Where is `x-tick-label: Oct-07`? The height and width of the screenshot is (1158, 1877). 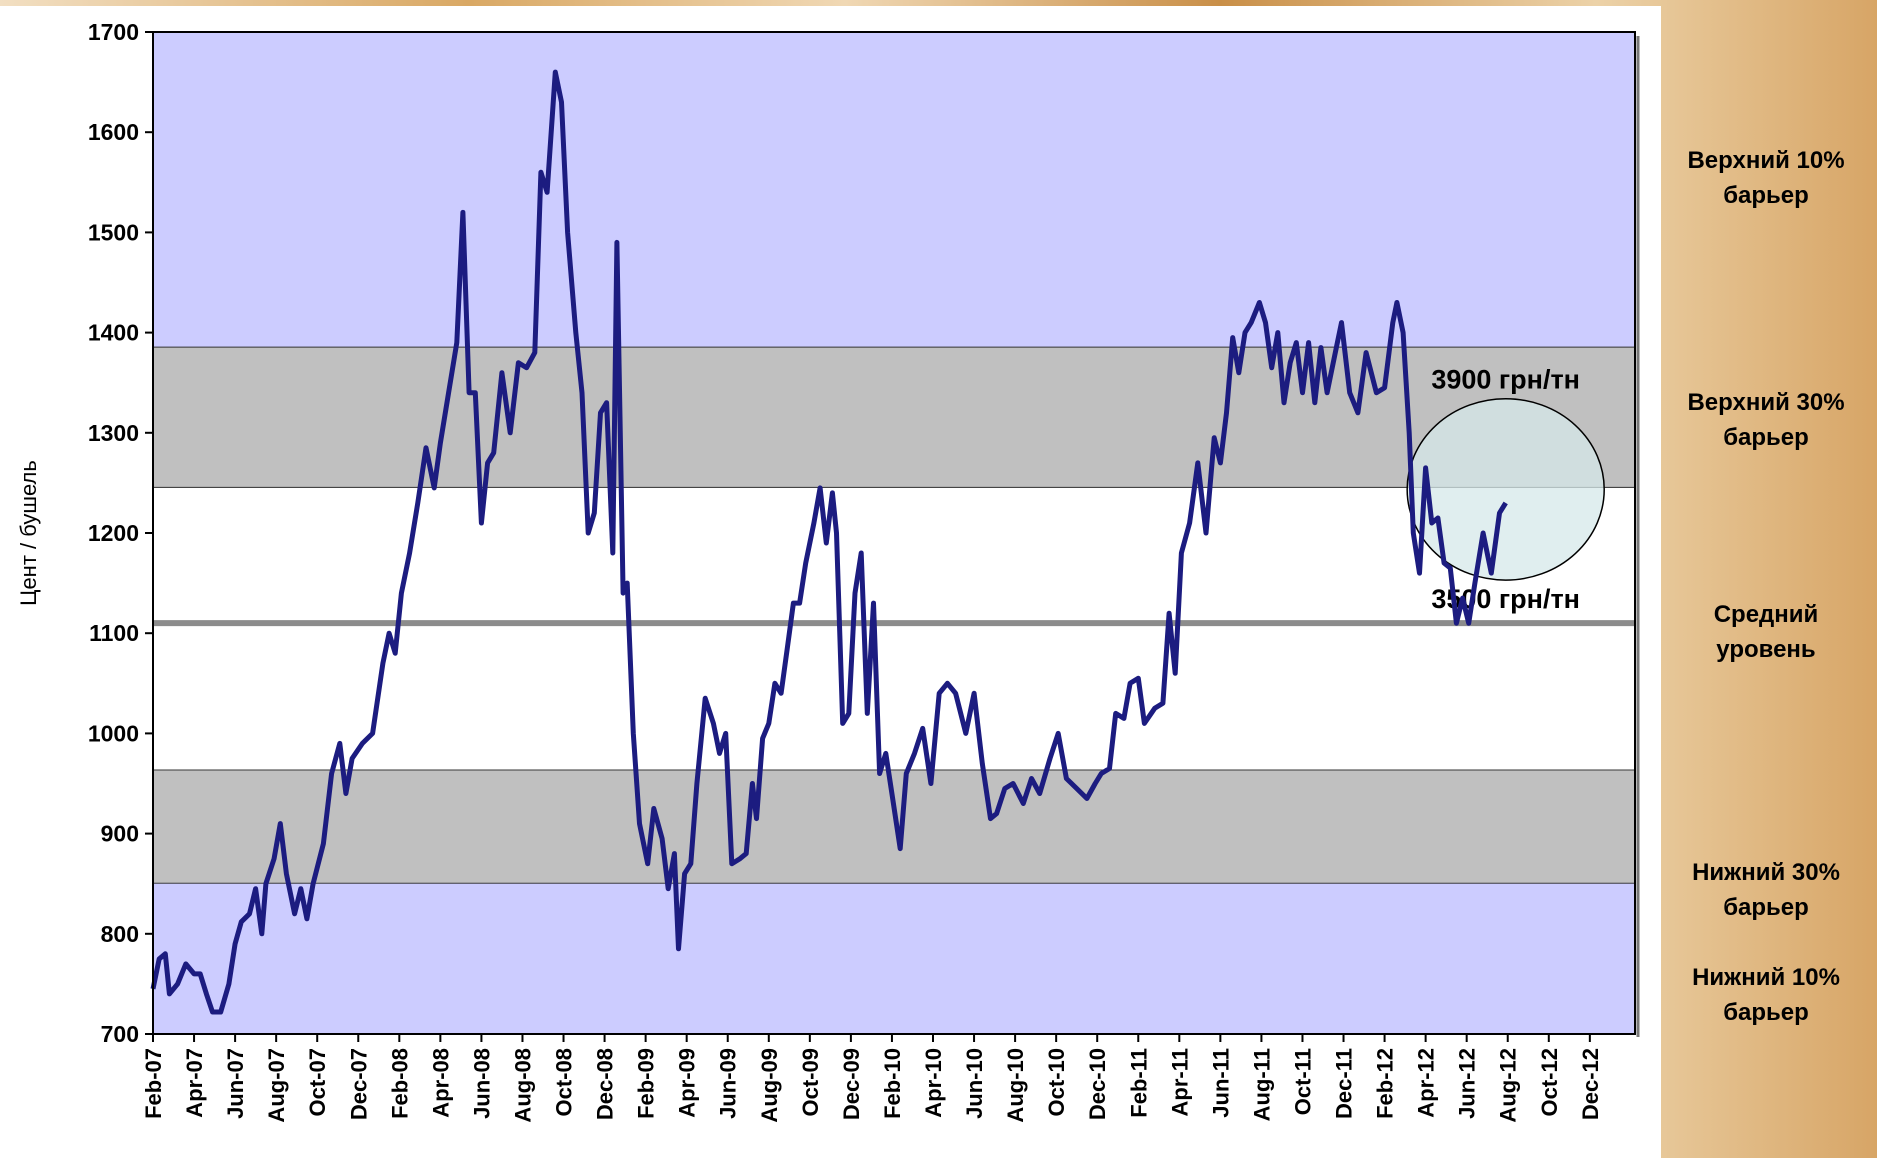 x-tick-label: Oct-07 is located at coordinates (317, 1082).